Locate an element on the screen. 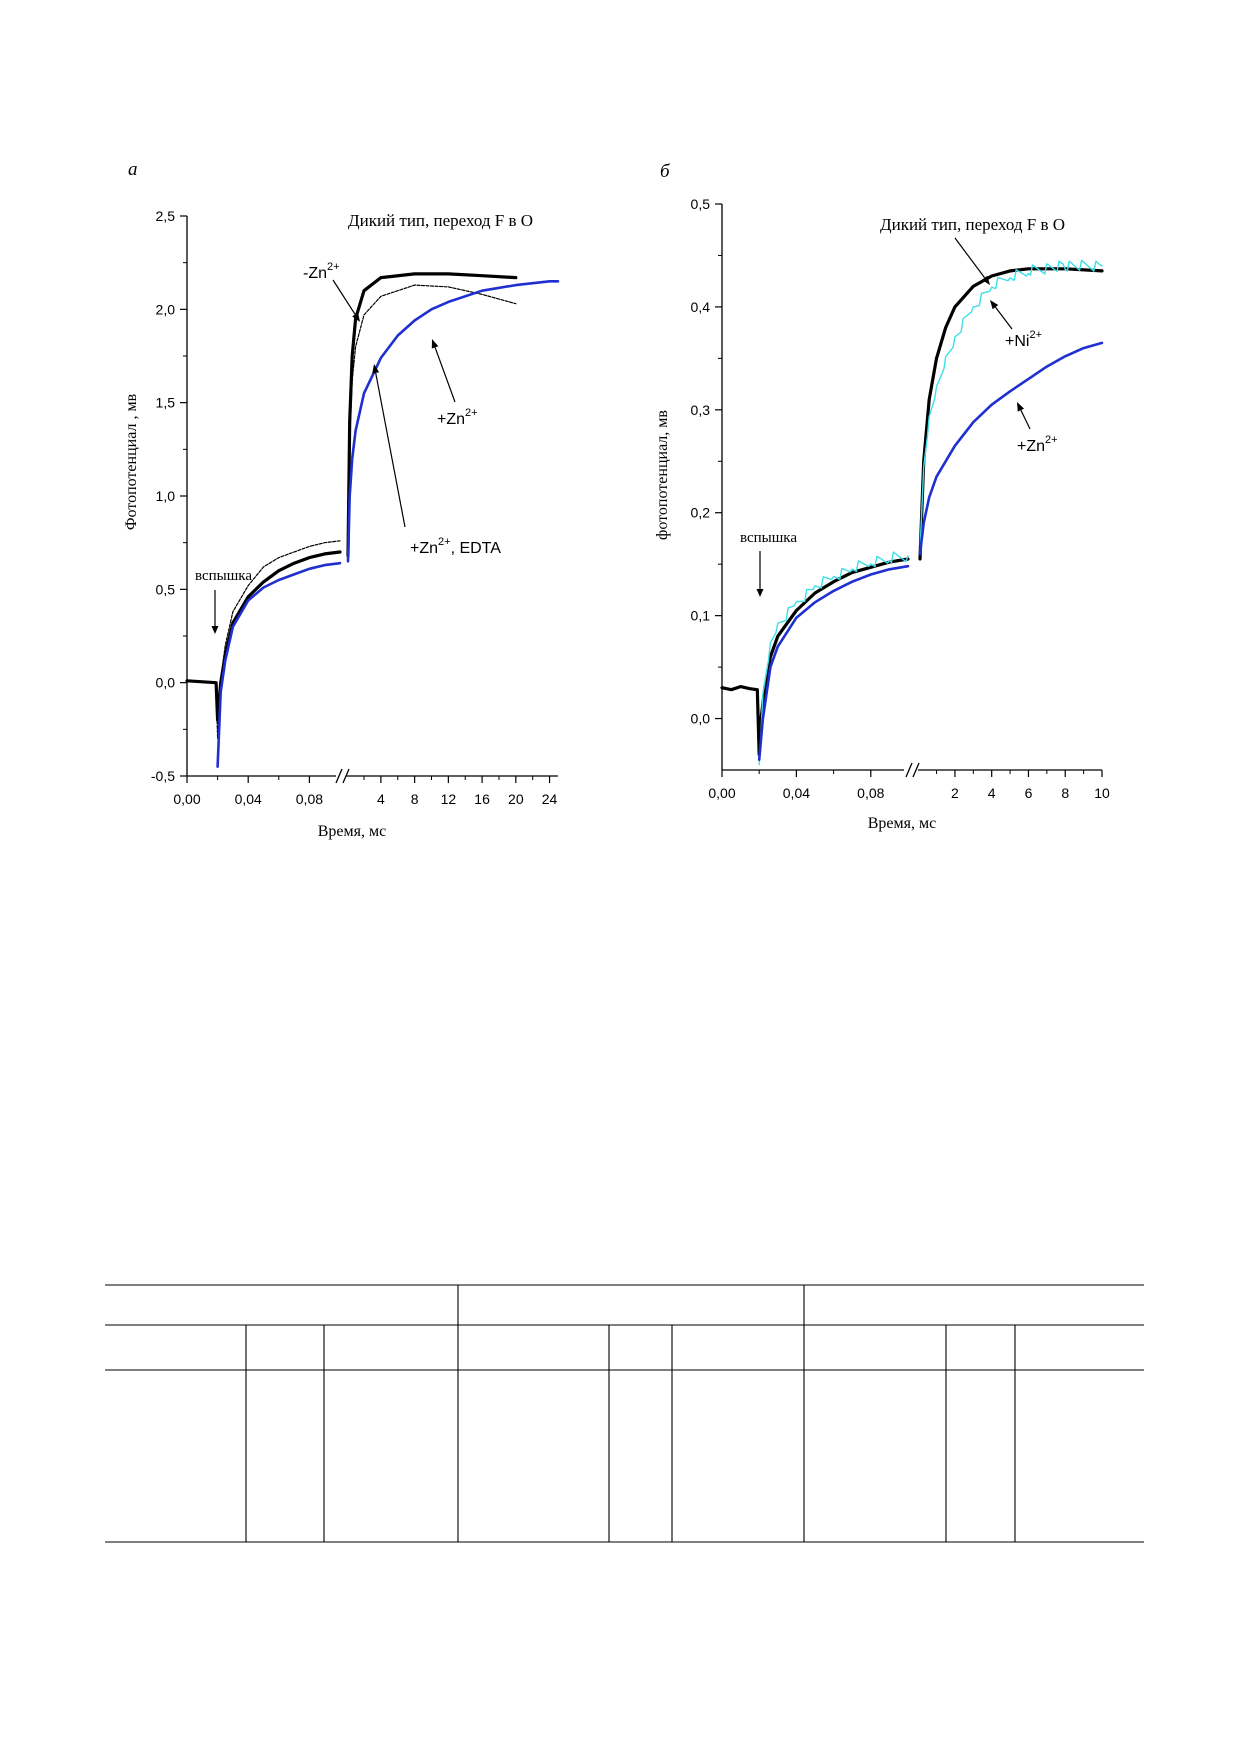 This screenshot has width=1240, height=1754. x-tick-label: 24 is located at coordinates (550, 799).